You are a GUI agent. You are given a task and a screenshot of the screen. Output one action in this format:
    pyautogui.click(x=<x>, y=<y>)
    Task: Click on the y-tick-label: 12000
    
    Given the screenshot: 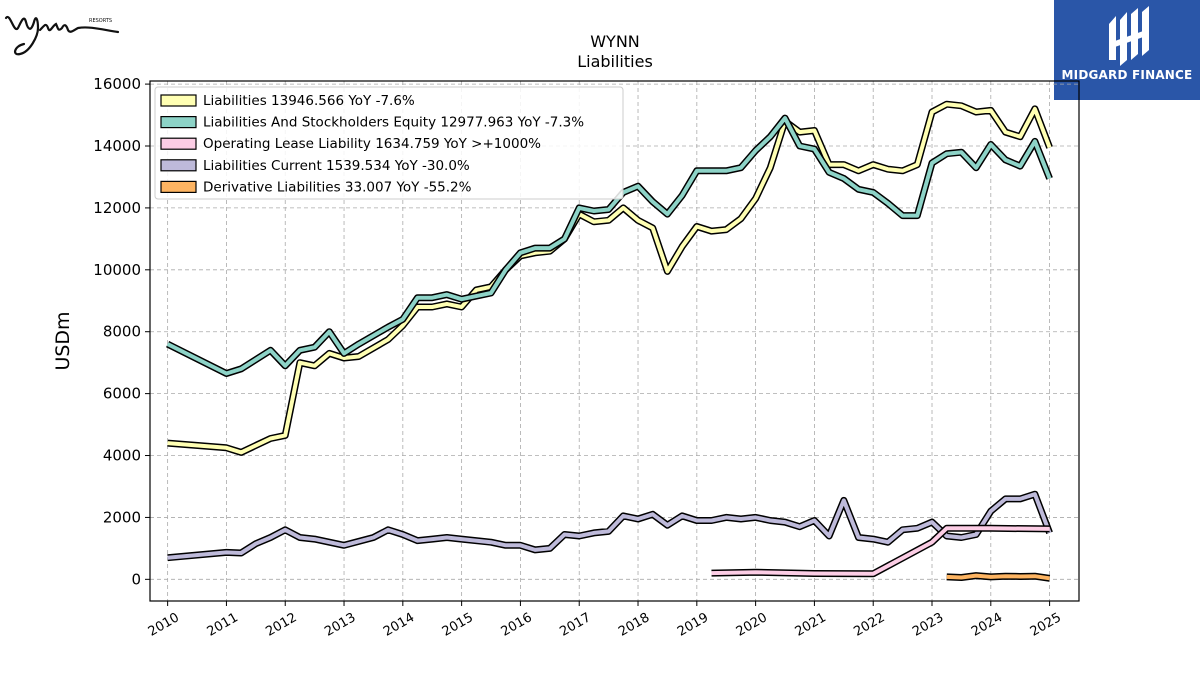 What is the action you would take?
    pyautogui.click(x=117, y=208)
    